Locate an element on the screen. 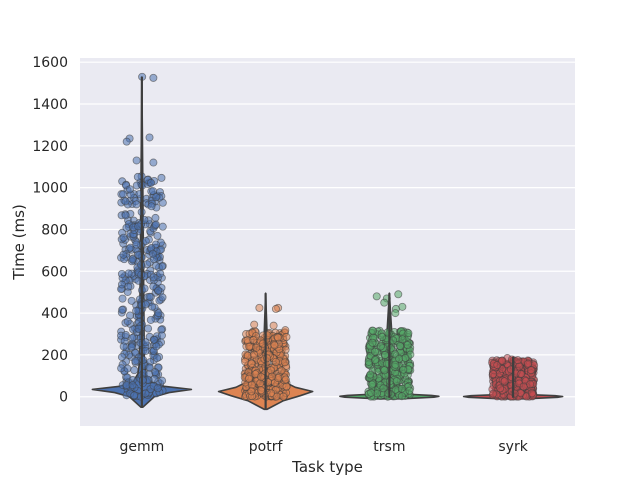 The width and height of the screenshot is (640, 480). y-tick-label: 800 is located at coordinates (54, 230).